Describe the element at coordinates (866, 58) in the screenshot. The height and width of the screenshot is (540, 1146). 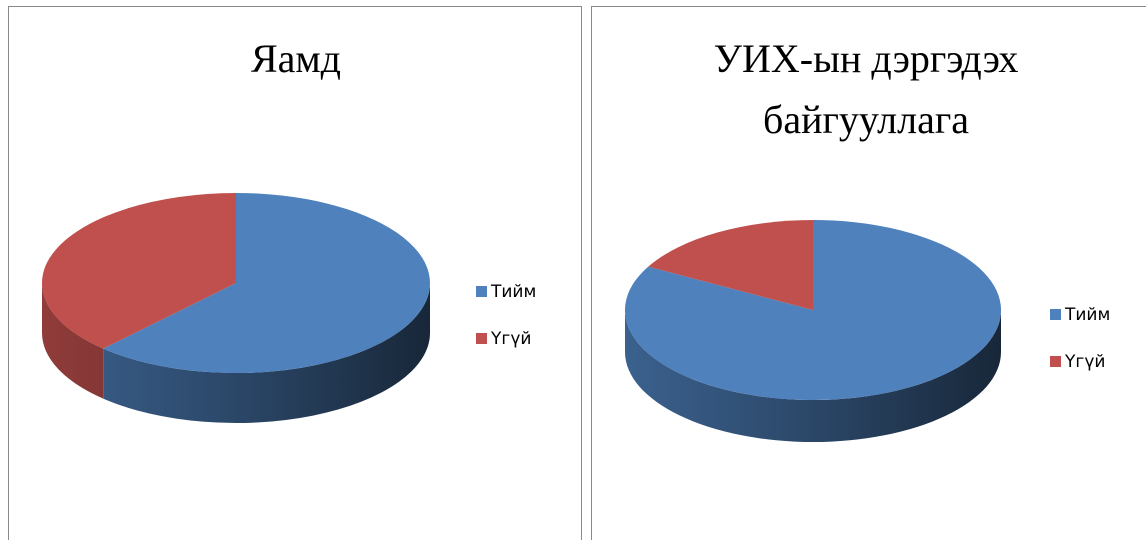
I see `chart-title: УИХ-ын дэргэдэх` at that location.